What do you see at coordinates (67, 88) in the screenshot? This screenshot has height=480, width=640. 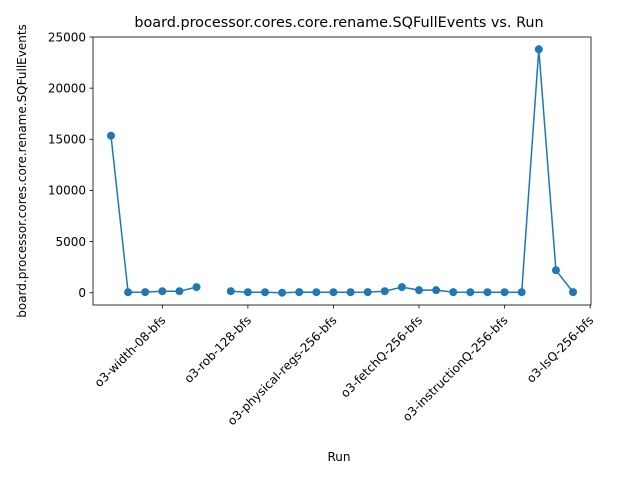 I see `y-tick-label: 20000` at bounding box center [67, 88].